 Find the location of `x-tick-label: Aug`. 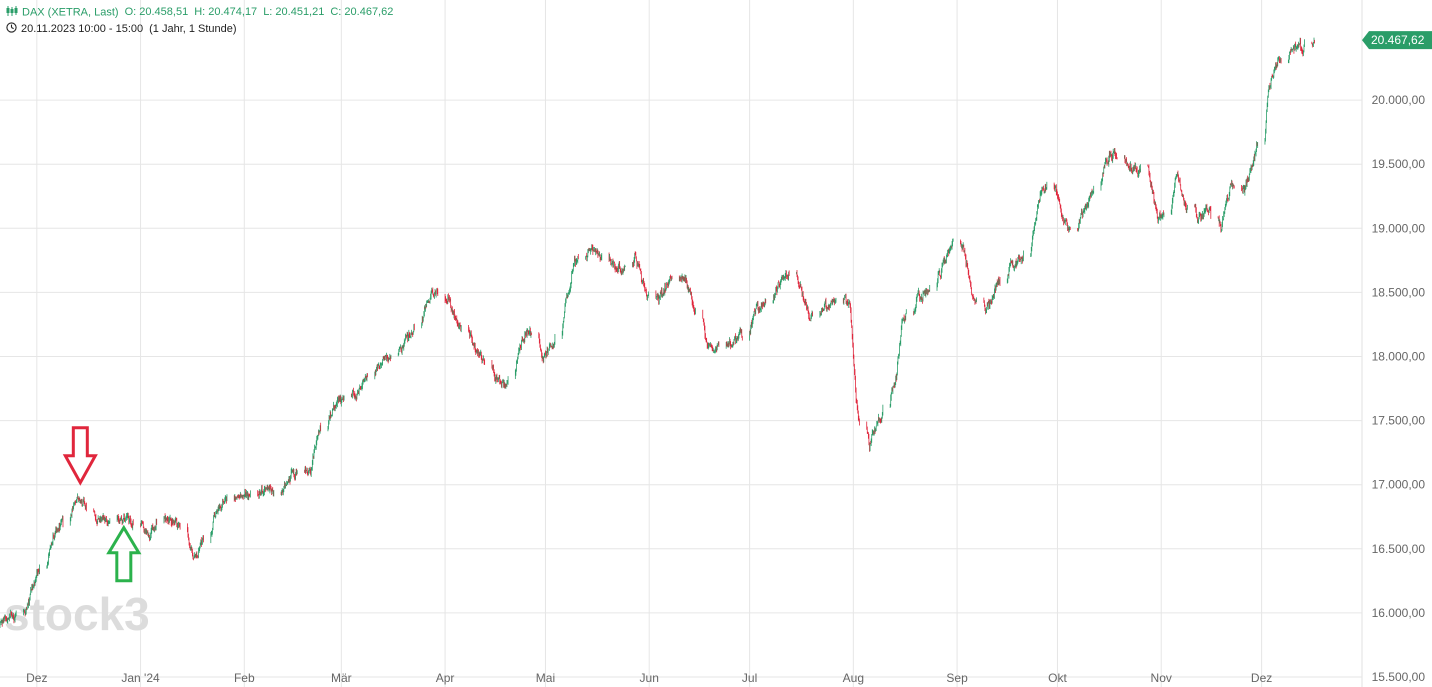

x-tick-label: Aug is located at coordinates (853, 678).